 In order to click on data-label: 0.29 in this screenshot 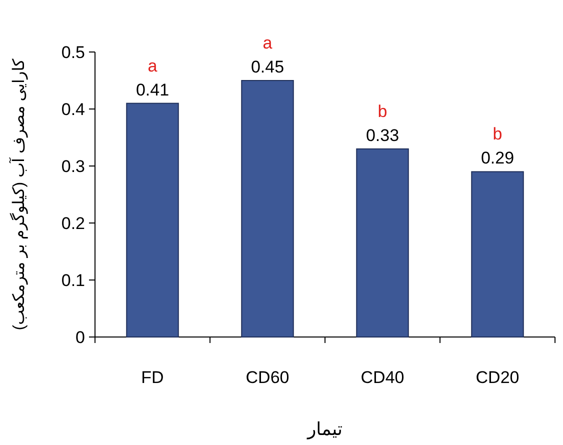, I will do `click(497, 158)`.